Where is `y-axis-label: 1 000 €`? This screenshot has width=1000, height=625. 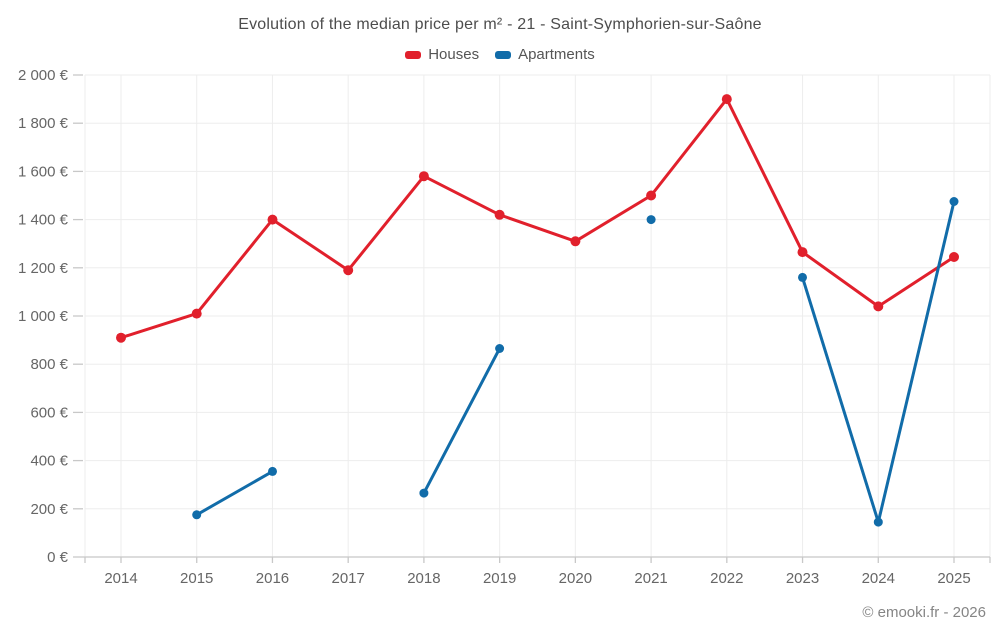
y-axis-label: 1 000 € is located at coordinates (43, 316).